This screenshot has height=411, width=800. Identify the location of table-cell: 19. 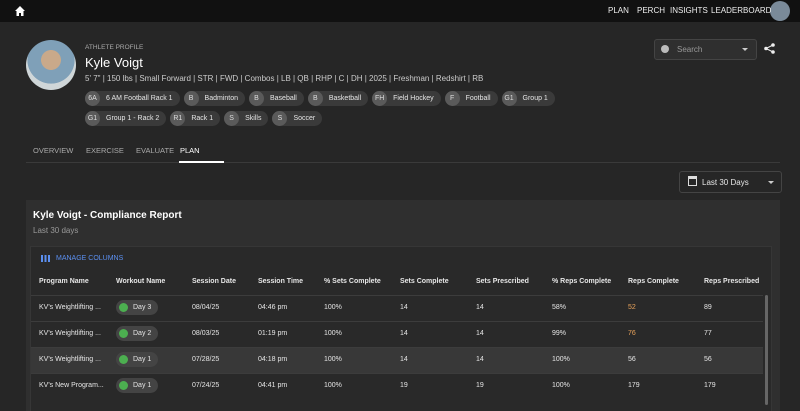
(404, 385).